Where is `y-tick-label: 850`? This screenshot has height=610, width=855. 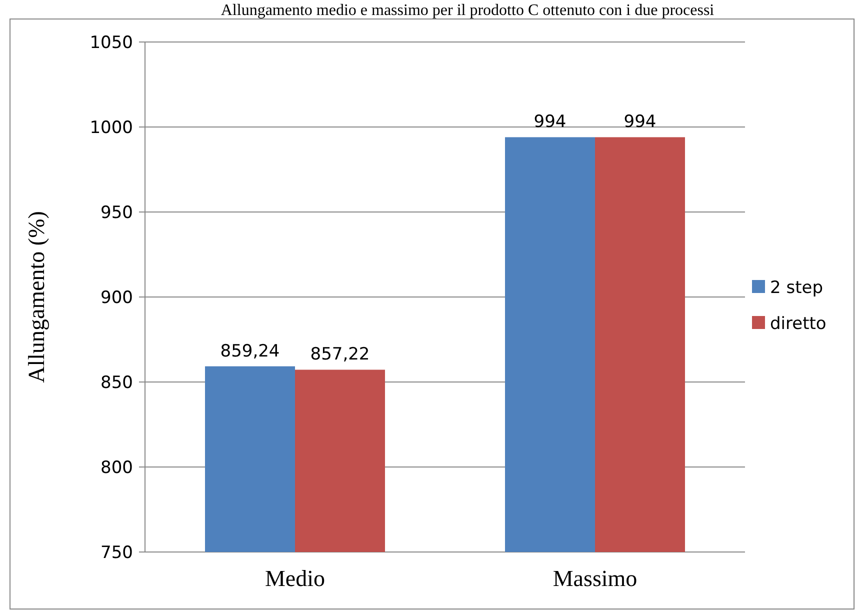
y-tick-label: 850 is located at coordinates (116, 382).